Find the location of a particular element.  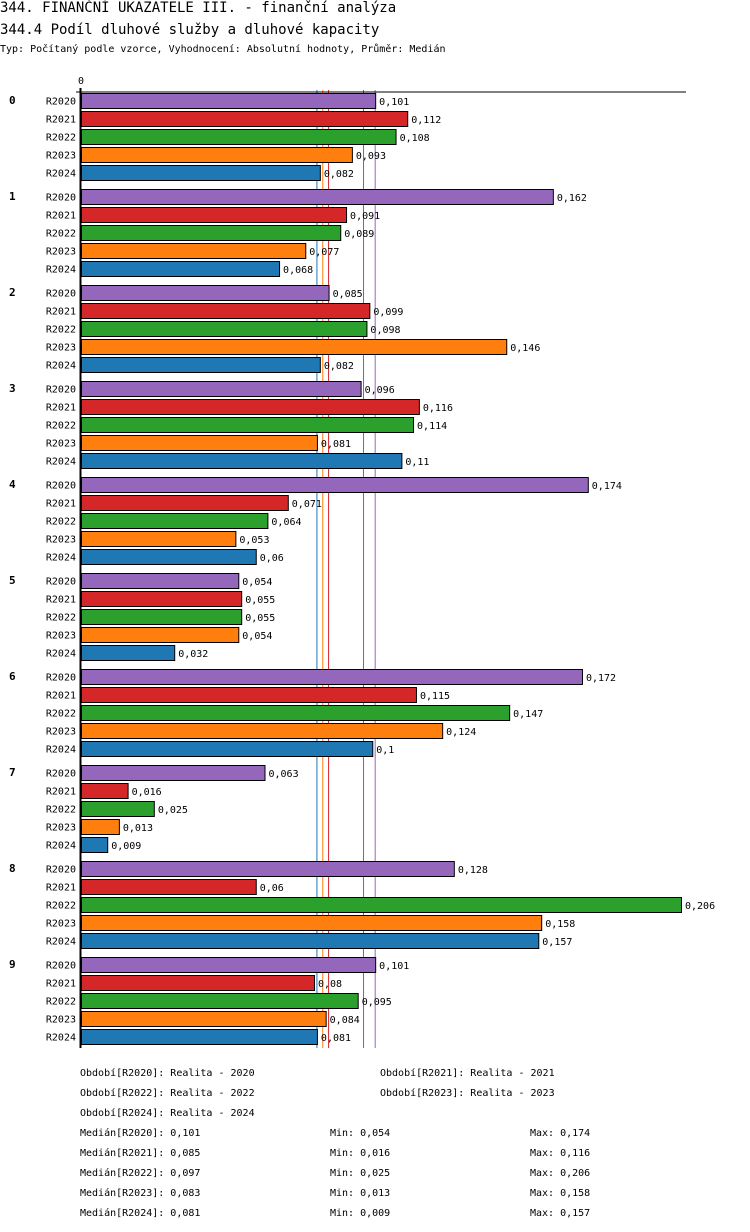

value-label: 0,054 is located at coordinates (257, 636).